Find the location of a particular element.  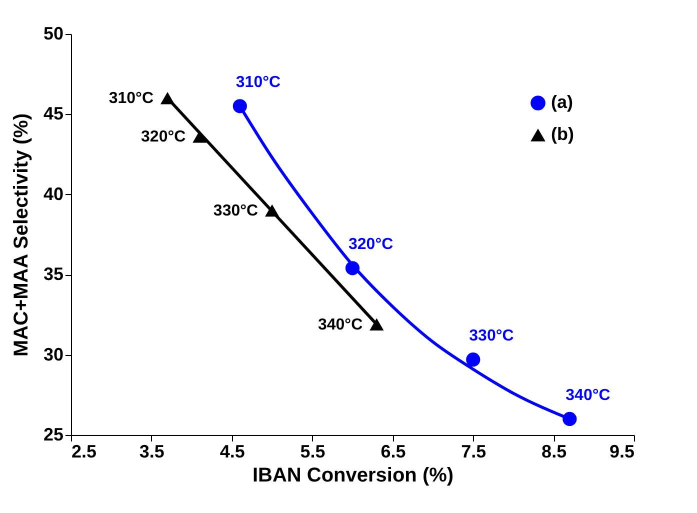

x-tick-label: 2.5 is located at coordinates (84, 452).